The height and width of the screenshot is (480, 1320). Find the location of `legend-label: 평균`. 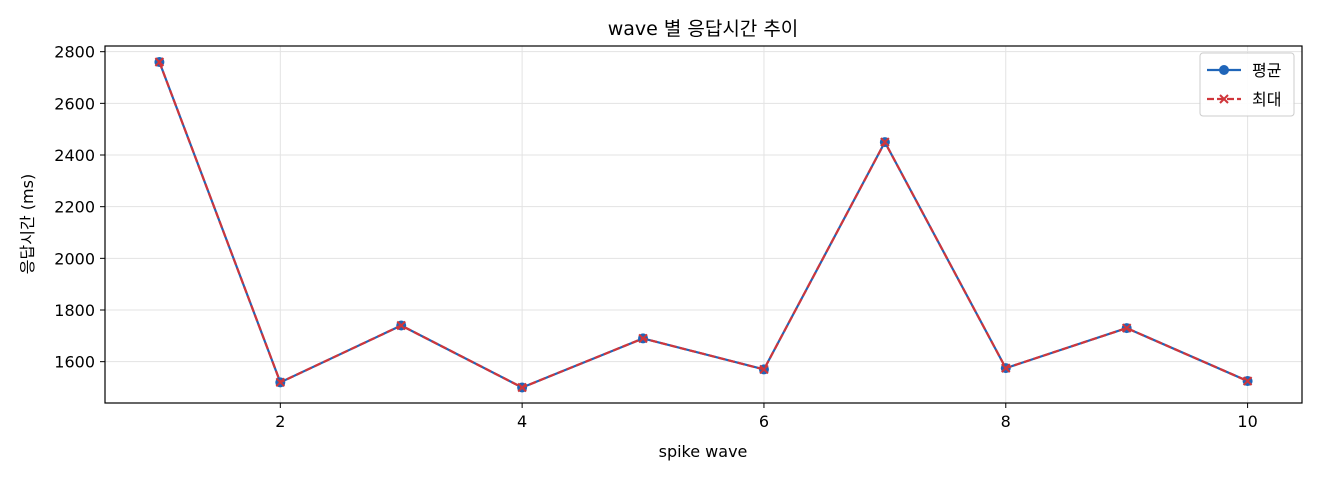

legend-label: 평균 is located at coordinates (1266, 70).